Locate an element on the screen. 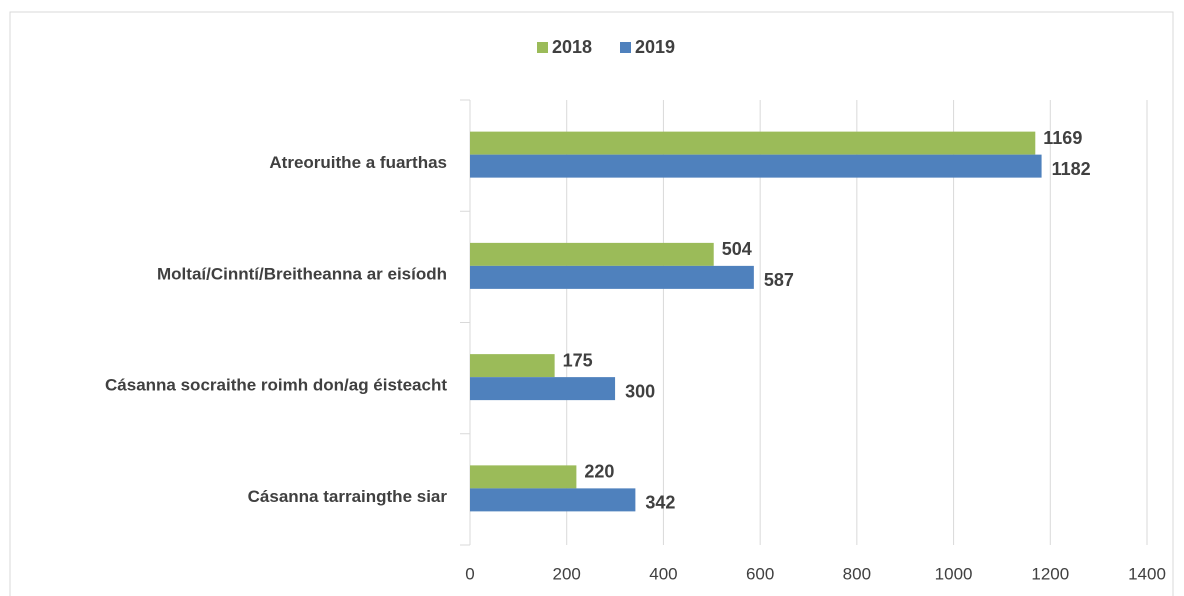 This screenshot has width=1184, height=596. data-label: 1169 is located at coordinates (1062, 138).